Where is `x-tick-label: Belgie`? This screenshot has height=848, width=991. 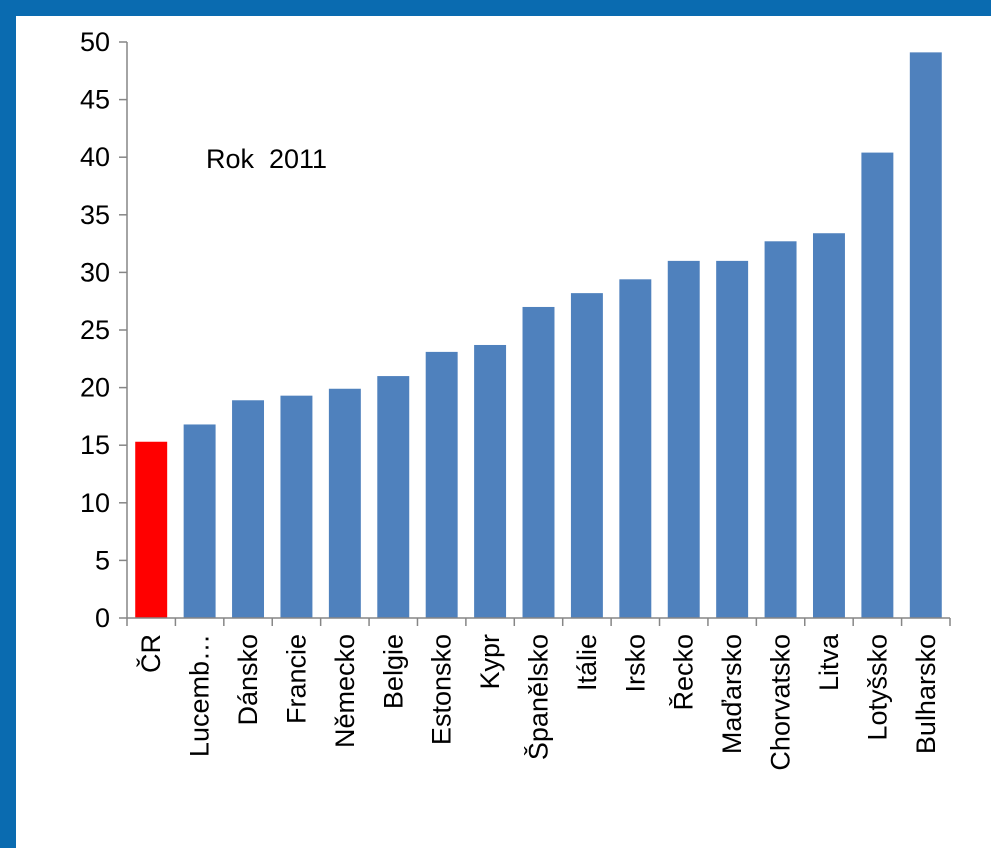
x-tick-label: Belgie is located at coordinates (393, 671).